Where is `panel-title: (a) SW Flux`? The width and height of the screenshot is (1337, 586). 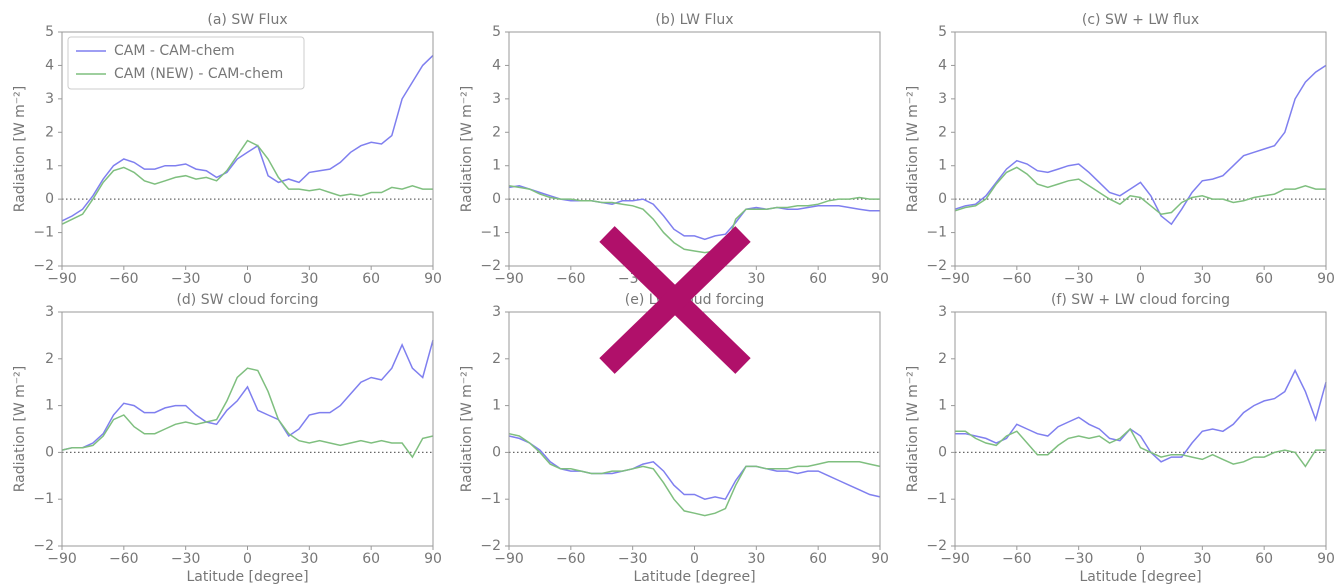 panel-title: (a) SW Flux is located at coordinates (247, 20).